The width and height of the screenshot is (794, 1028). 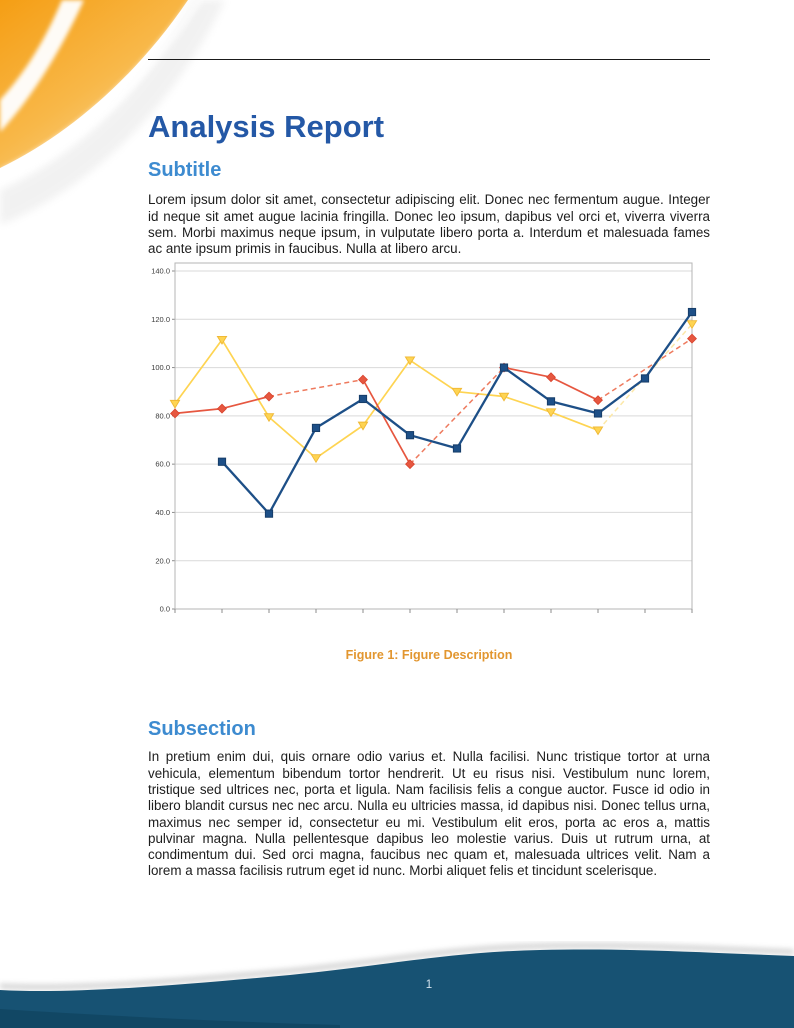 I want to click on series-yellow-line, so click(x=433, y=391).